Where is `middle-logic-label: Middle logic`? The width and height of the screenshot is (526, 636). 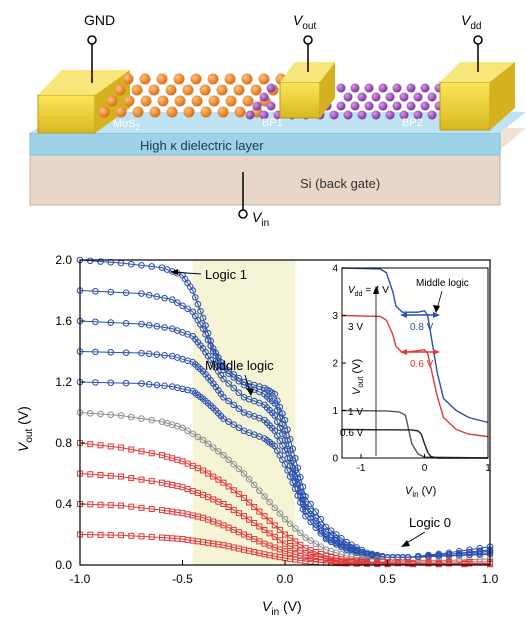 middle-logic-label: Middle logic is located at coordinates (239, 365).